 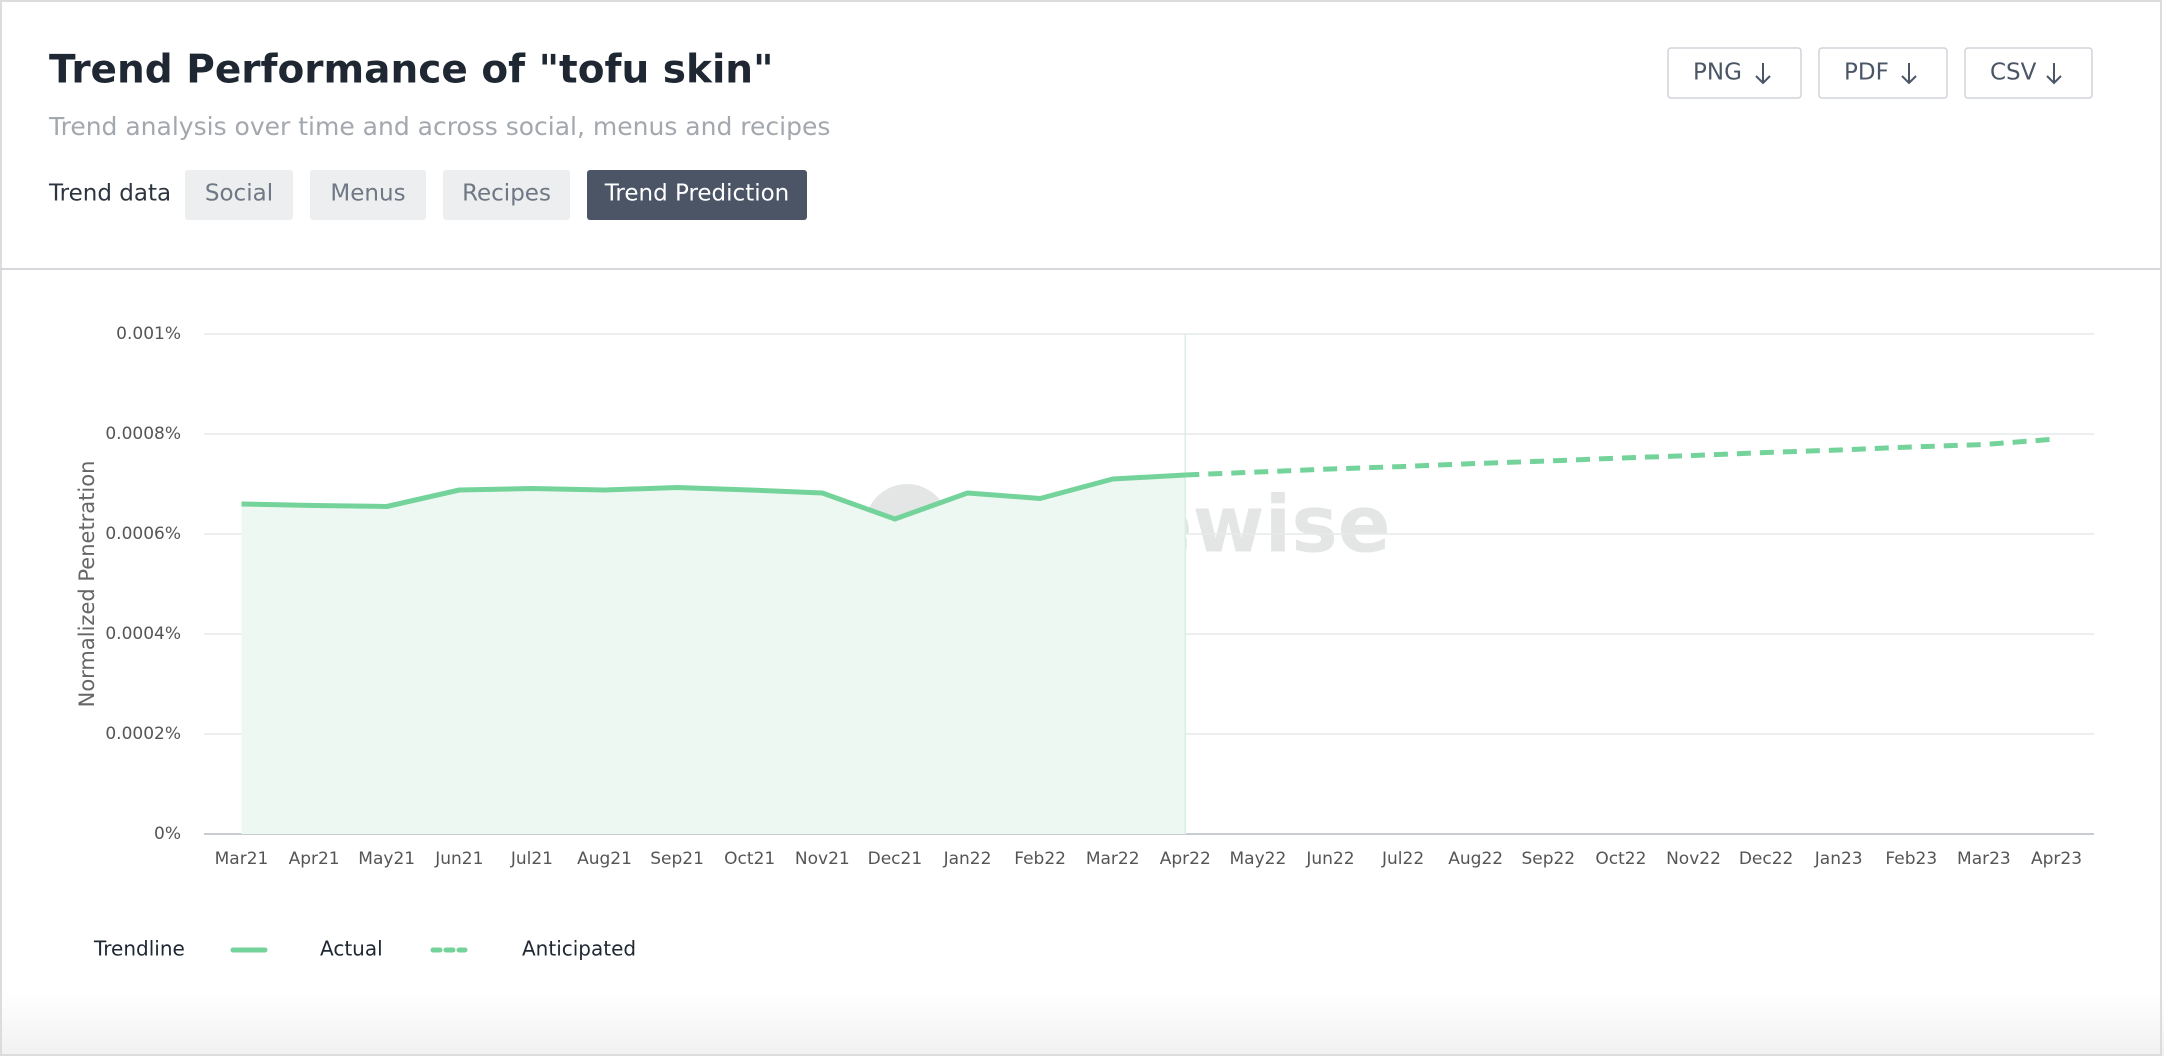 What do you see at coordinates (148, 334) in the screenshot?
I see `y-tick-label: 0.001%` at bounding box center [148, 334].